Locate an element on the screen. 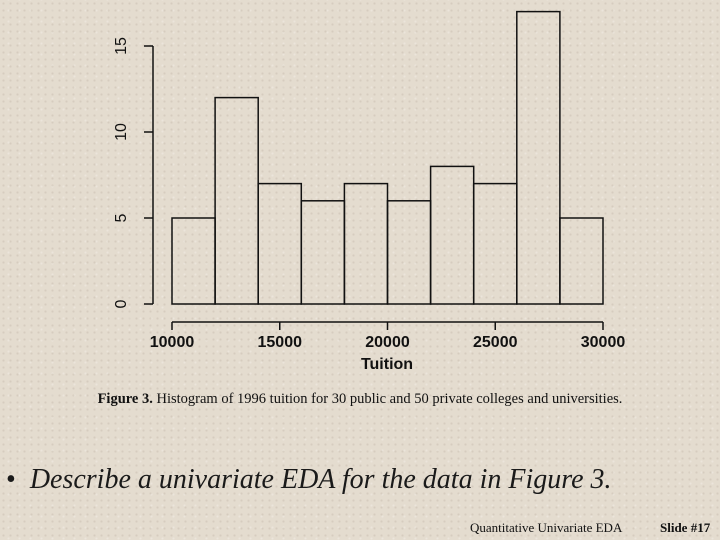 The width and height of the screenshot is (720, 540). y-tick-label: 0 is located at coordinates (121, 303).